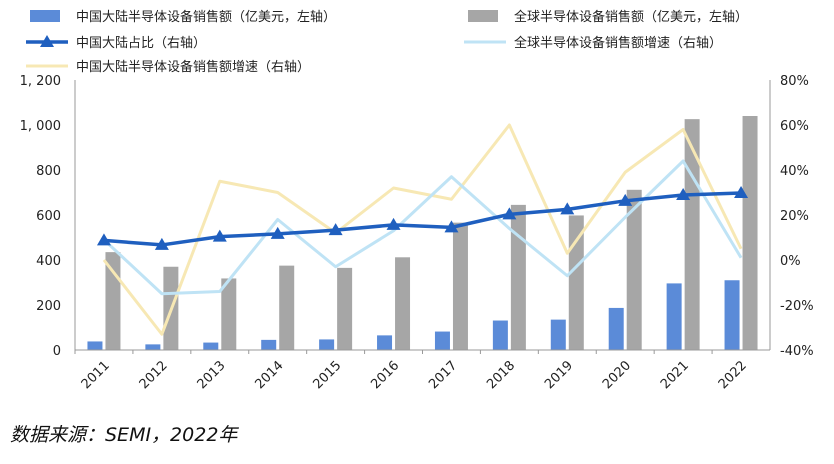 Image resolution: width=834 pixels, height=464 pixels. I want to click on legend-label: 中国大陆半导体设备销售额增速（右轴）, so click(193, 67).